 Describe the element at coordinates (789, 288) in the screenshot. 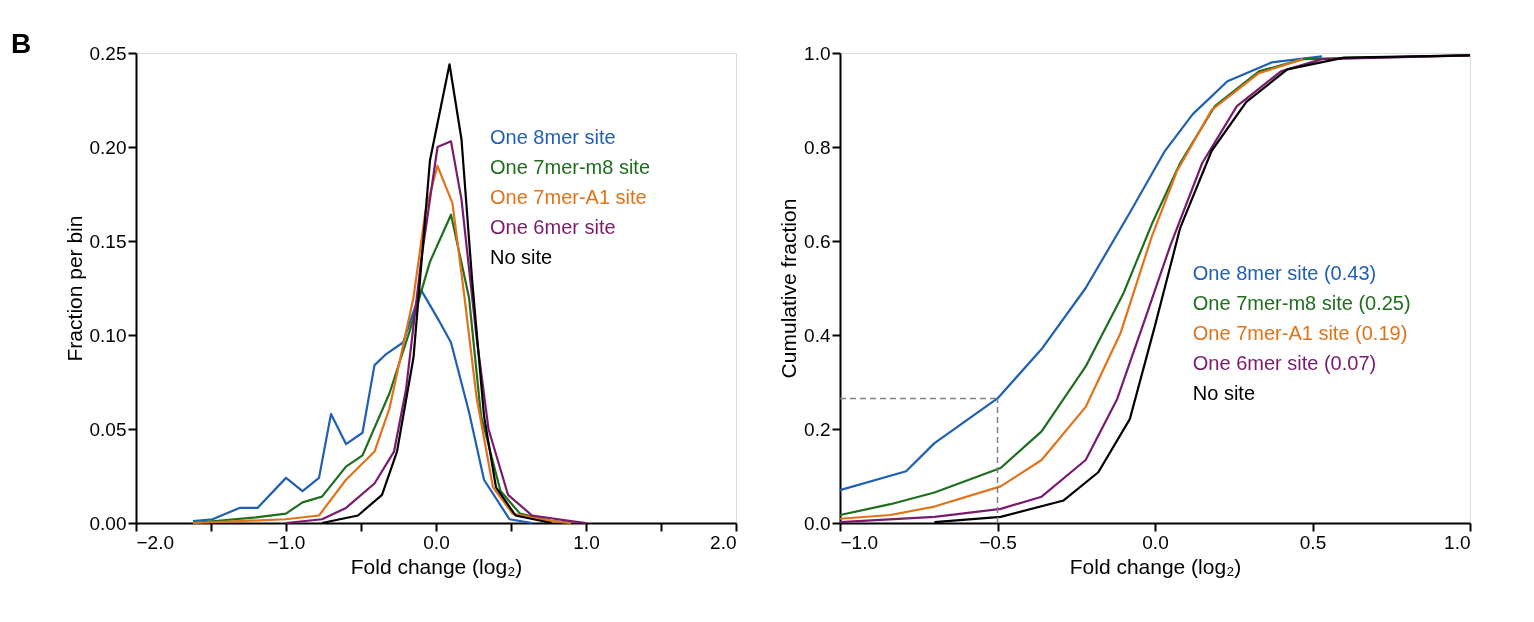

I see `y-axis-title: Cumulative fraction` at that location.